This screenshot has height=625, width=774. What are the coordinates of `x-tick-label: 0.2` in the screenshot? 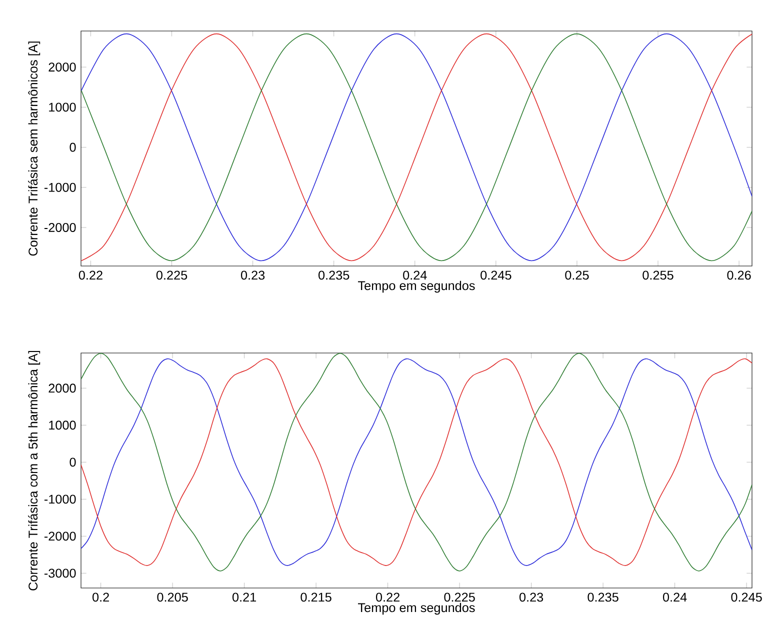 It's located at (100, 597).